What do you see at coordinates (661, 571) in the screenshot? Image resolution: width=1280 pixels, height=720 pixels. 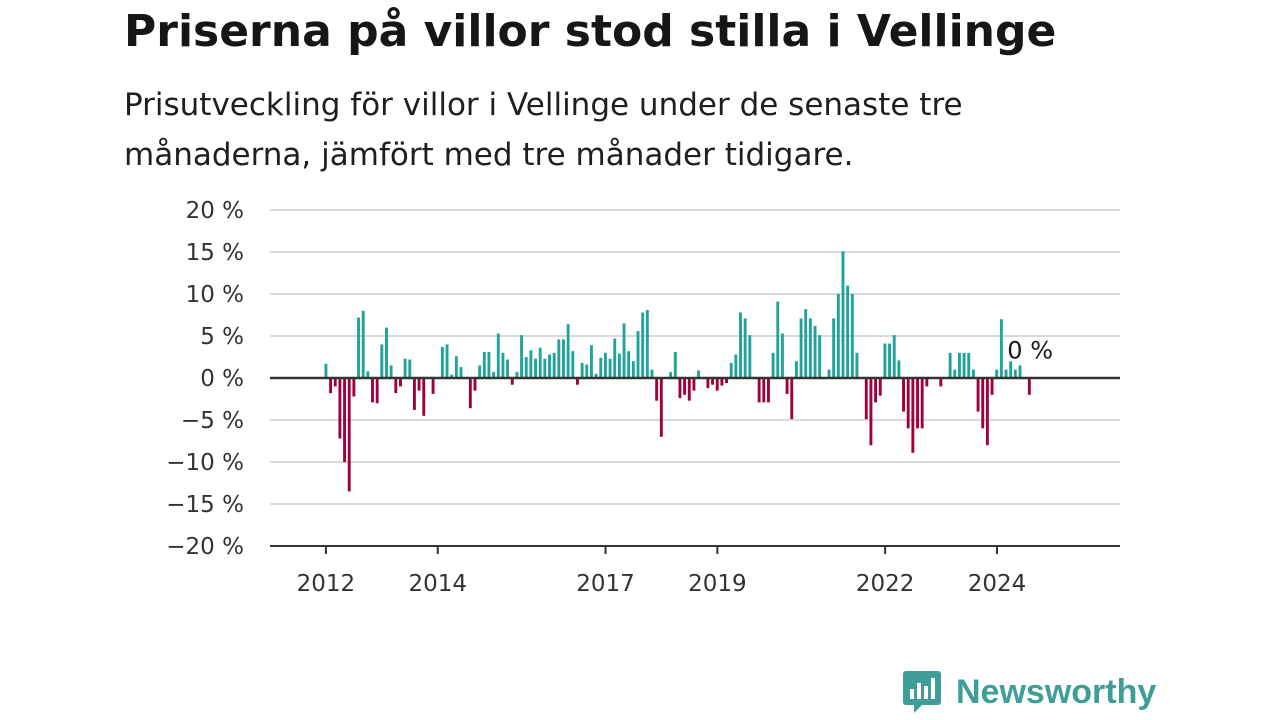 I see `x-axis-ticks: 2012 2014 2017 2019 2022 2024` at bounding box center [661, 571].